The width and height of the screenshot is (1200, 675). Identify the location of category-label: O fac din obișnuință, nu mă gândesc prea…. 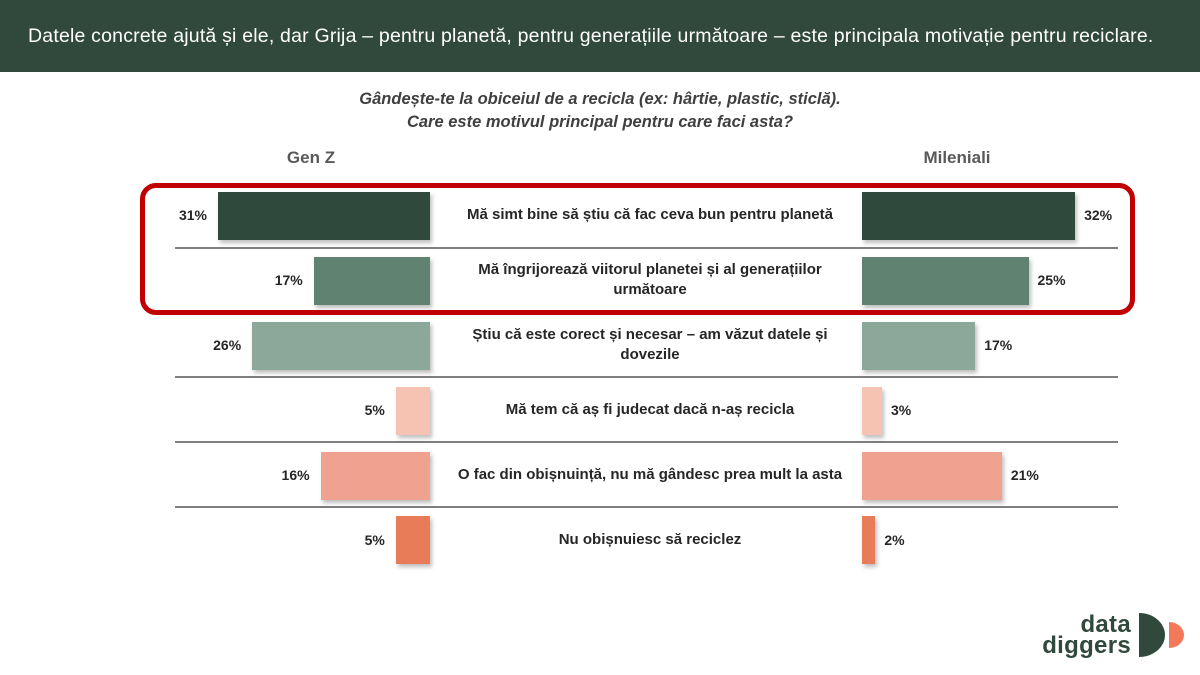
(650, 474).